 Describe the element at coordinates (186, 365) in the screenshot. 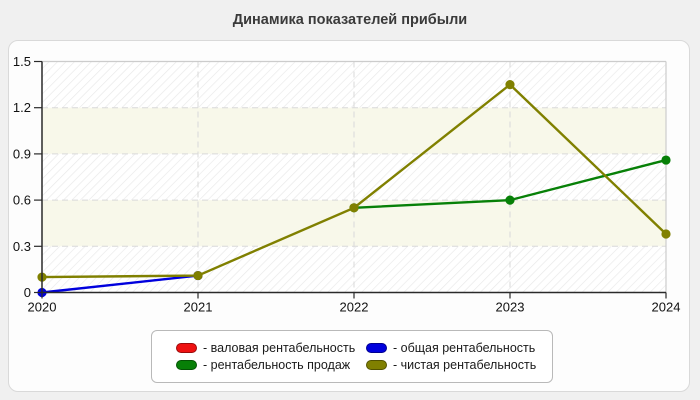

I see `legend-swatch-sales-margin` at that location.